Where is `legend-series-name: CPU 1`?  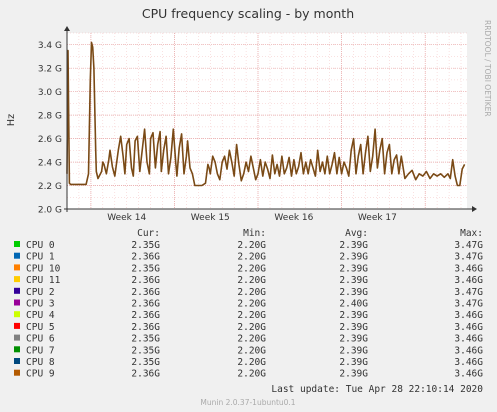 legend-series-name: CPU 1 is located at coordinates (40, 257).